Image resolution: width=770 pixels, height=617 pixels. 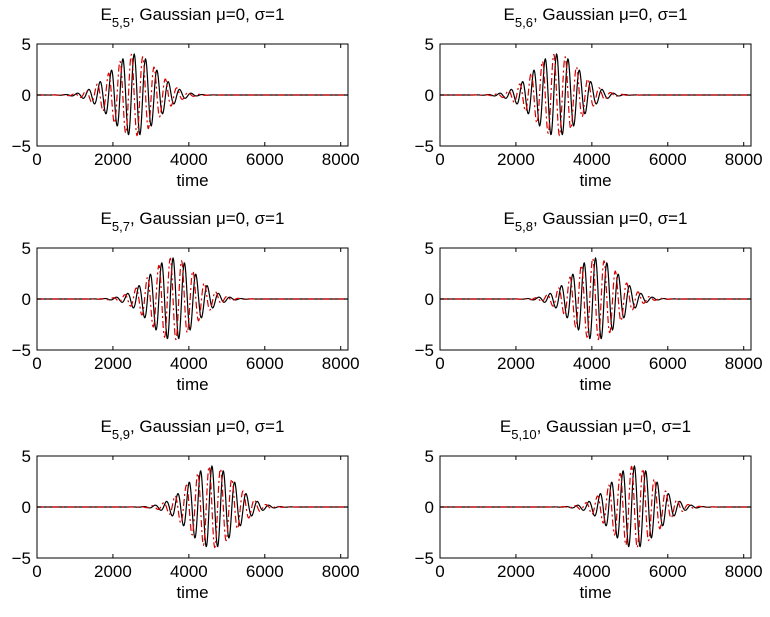 I want to click on chart-title: E5,7, Gaussian μ=0, σ=1, so click(x=193, y=221).